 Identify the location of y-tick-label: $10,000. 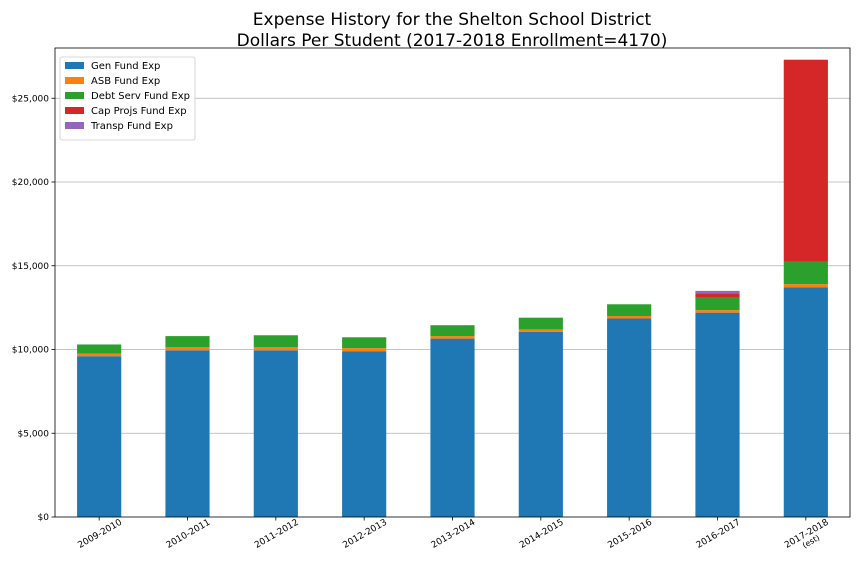
(30, 351).